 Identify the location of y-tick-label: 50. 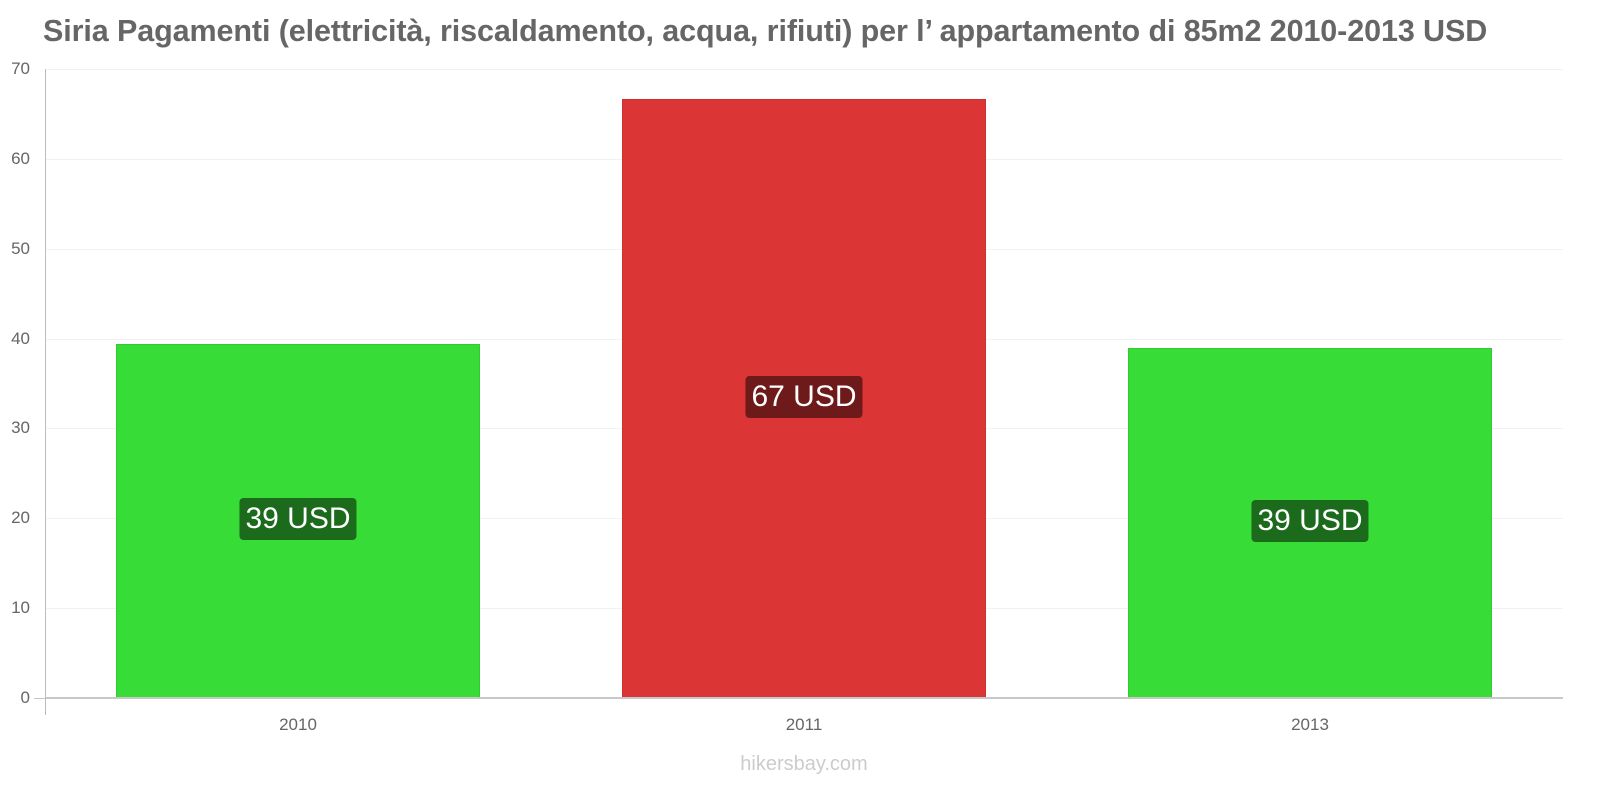
(20, 248).